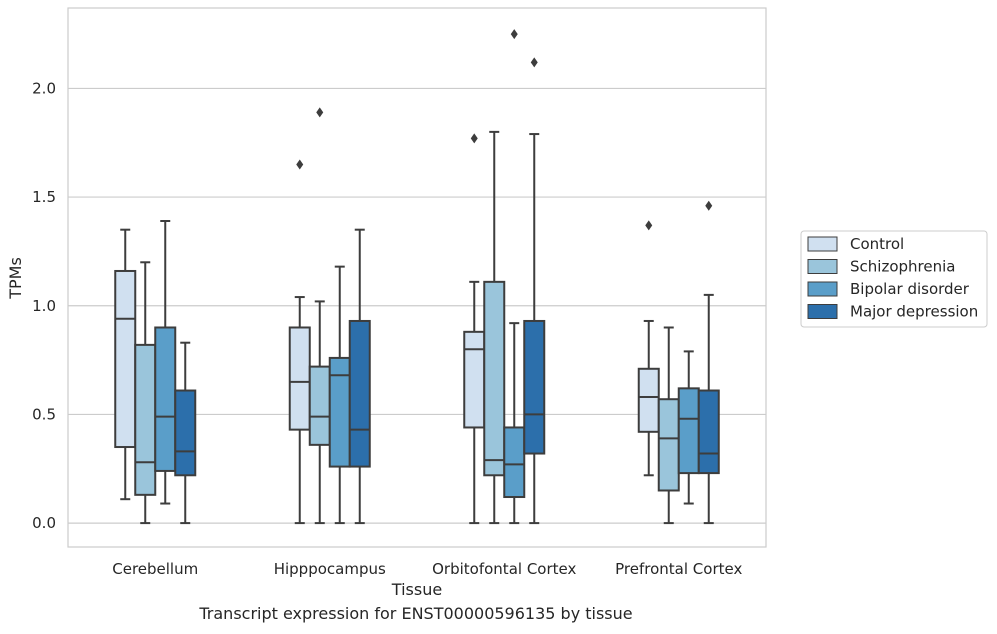 This screenshot has width=997, height=634. I want to click on legend-item: Bipolar disorder, so click(888, 289).